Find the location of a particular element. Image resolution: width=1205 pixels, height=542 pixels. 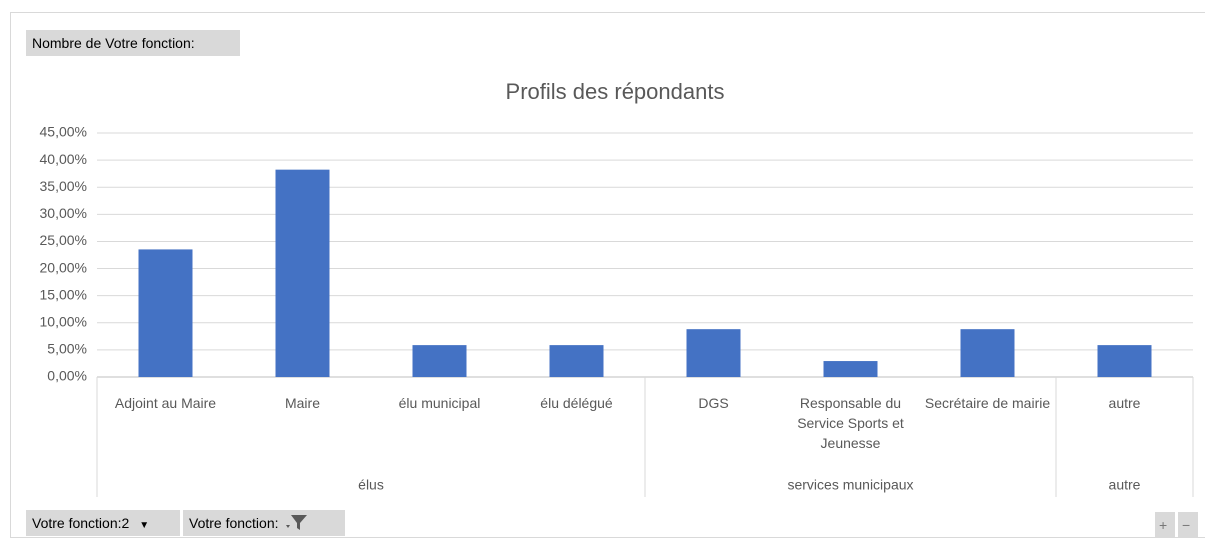

x-tick-label: autre is located at coordinates (1124, 403).